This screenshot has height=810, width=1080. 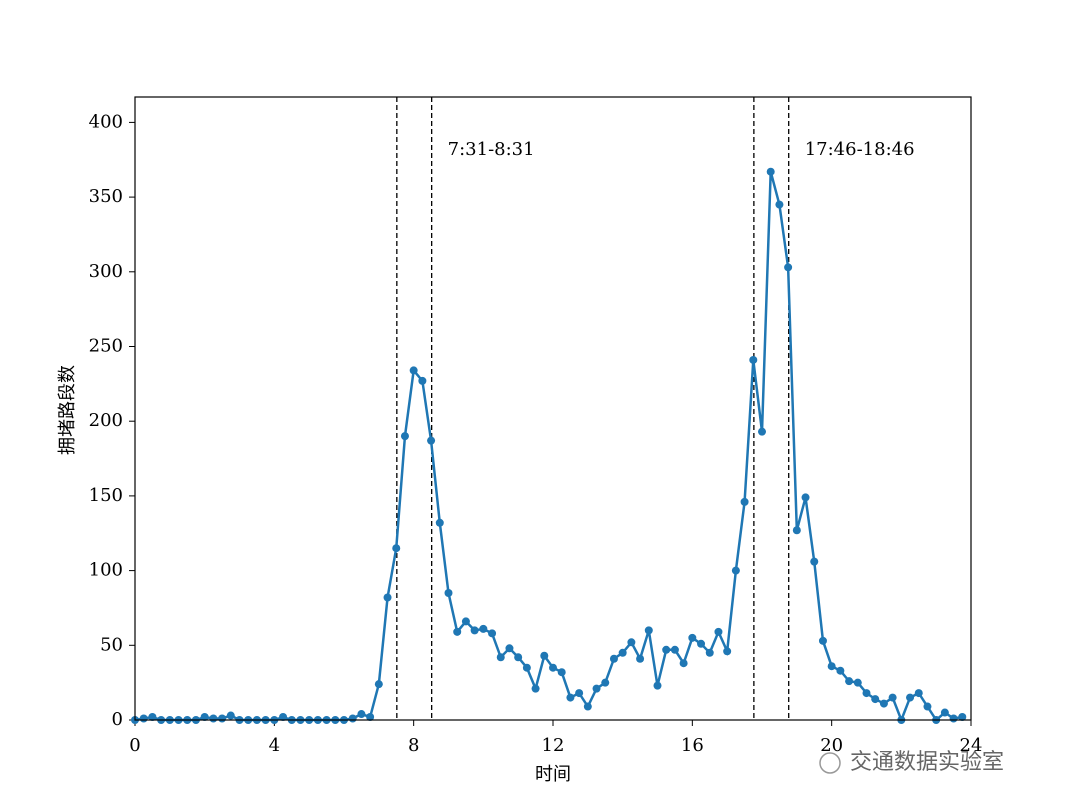 I want to click on y-tick-label: 400, so click(x=106, y=121).